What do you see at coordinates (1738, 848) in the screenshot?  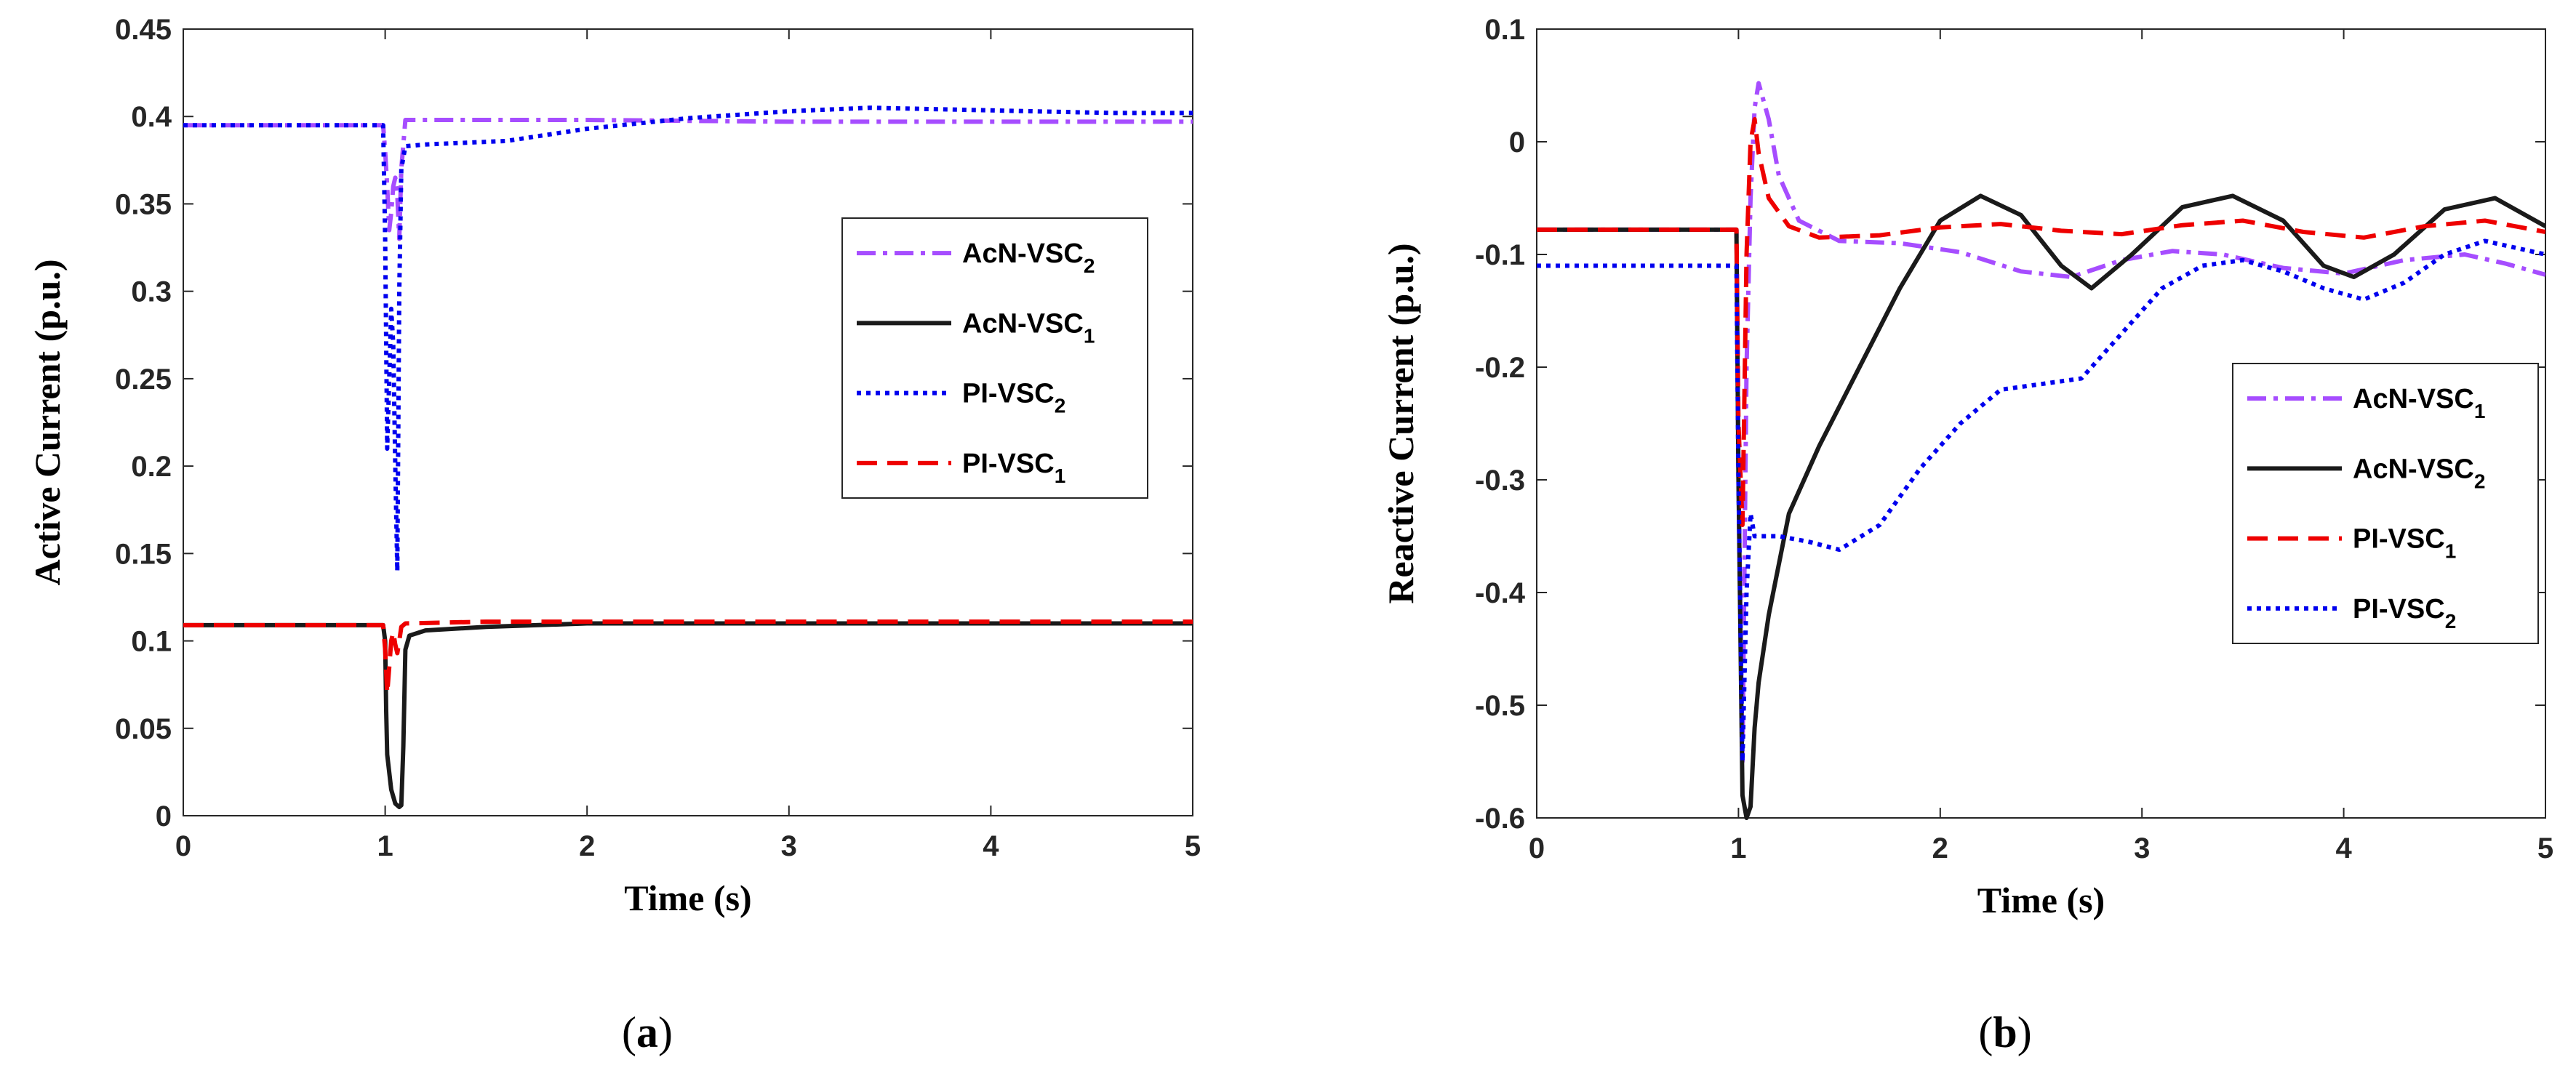 I see `panel-b-xtick-label: 1` at bounding box center [1738, 848].